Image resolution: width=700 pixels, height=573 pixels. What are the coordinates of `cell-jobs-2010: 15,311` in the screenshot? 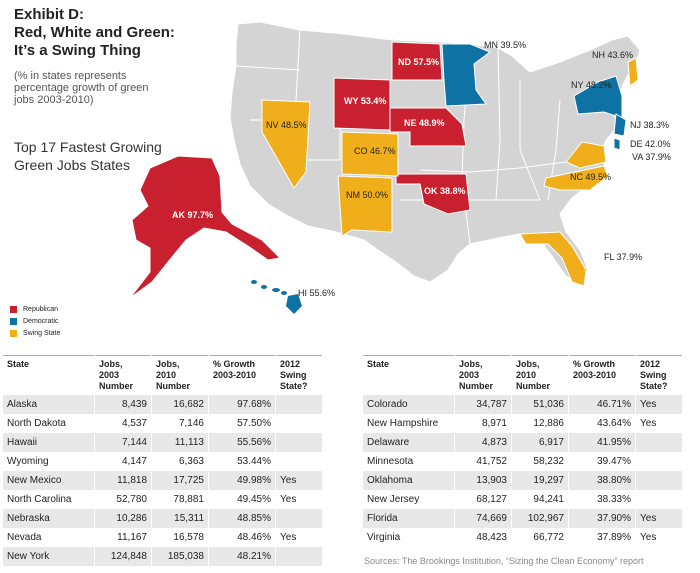 It's located at (180, 518).